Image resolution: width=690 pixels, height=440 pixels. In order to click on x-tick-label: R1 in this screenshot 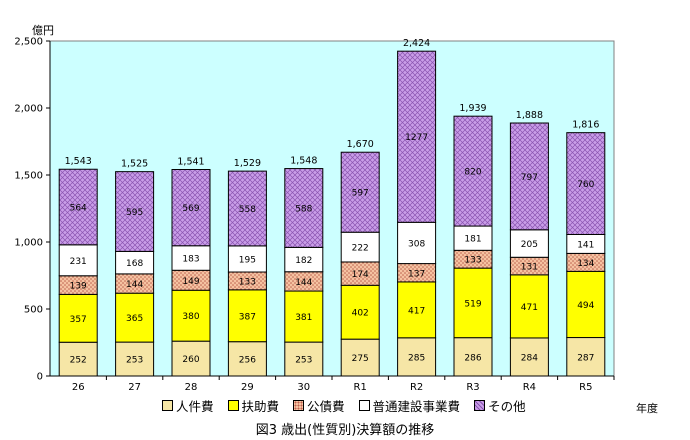, I will do `click(360, 387)`.